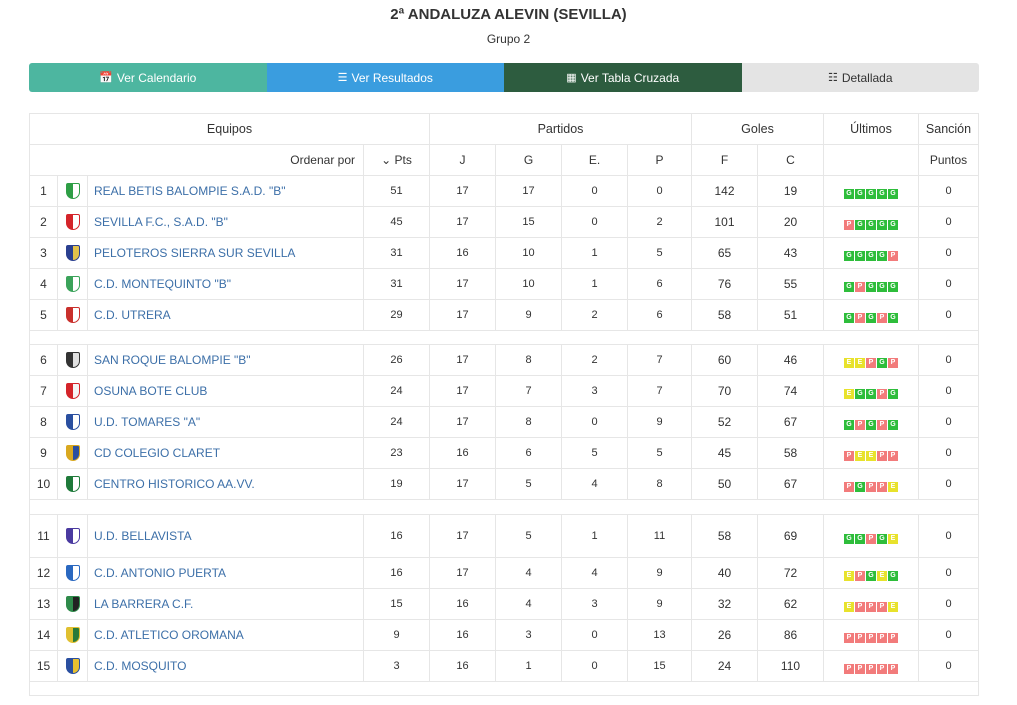  I want to click on team-link: C.D. UTRERA, so click(225, 315).